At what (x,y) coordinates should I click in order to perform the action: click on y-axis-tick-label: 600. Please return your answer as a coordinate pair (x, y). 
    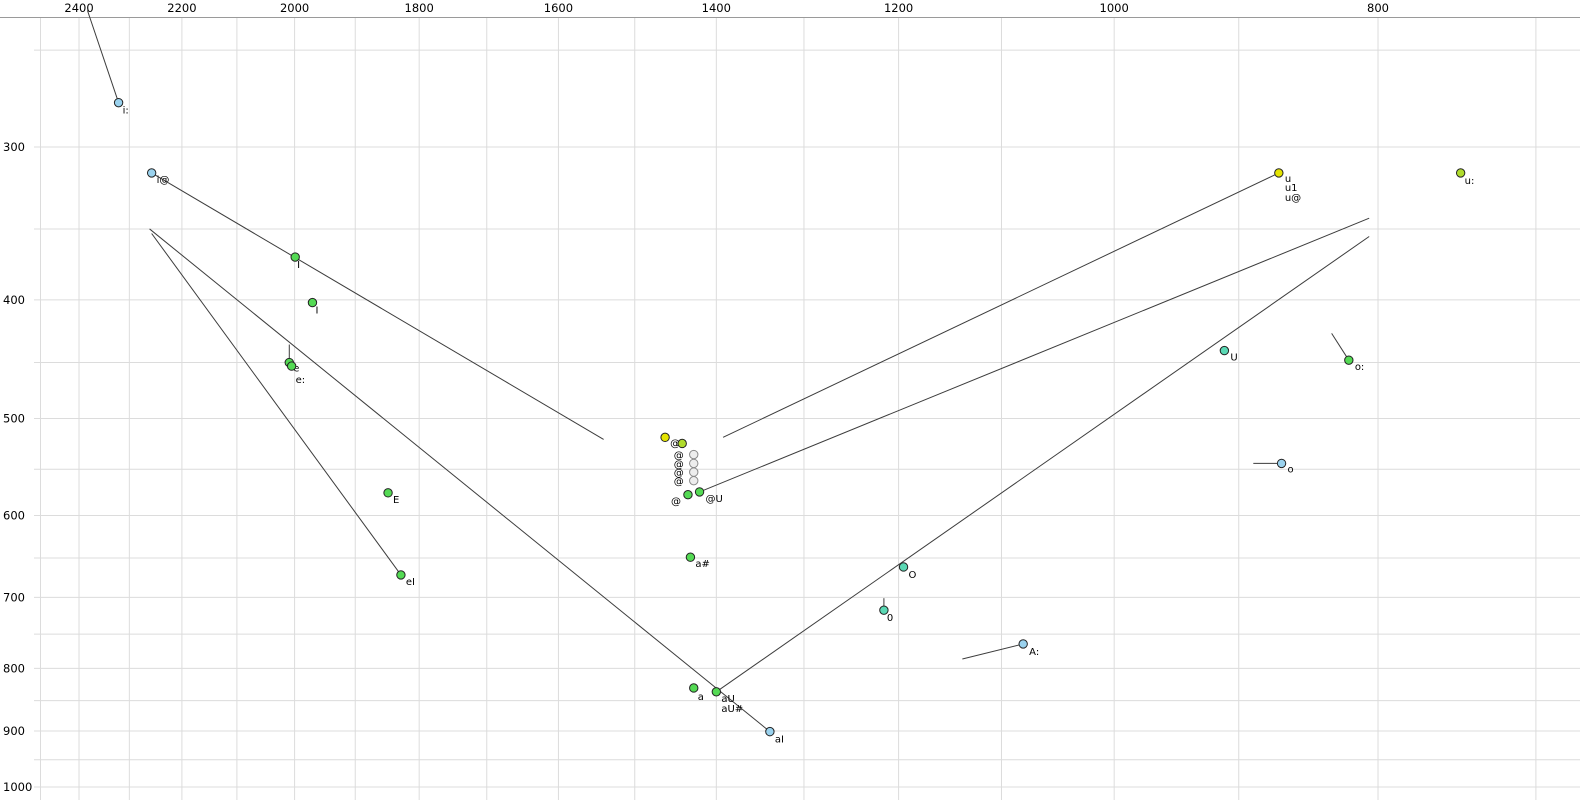
    Looking at the image, I should click on (14, 515).